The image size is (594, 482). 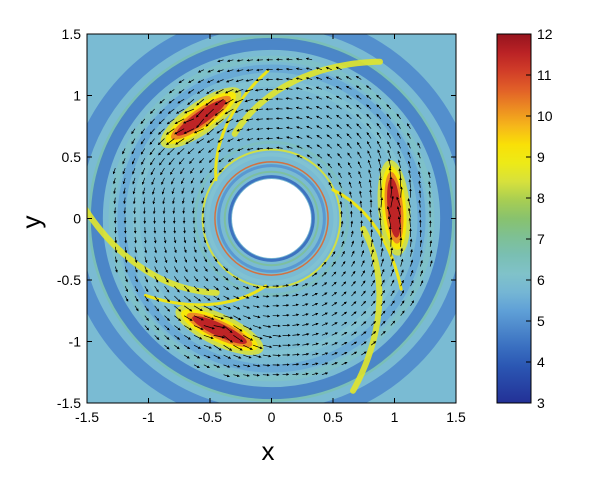 What do you see at coordinates (268, 451) in the screenshot?
I see `x-axis-label: x` at bounding box center [268, 451].